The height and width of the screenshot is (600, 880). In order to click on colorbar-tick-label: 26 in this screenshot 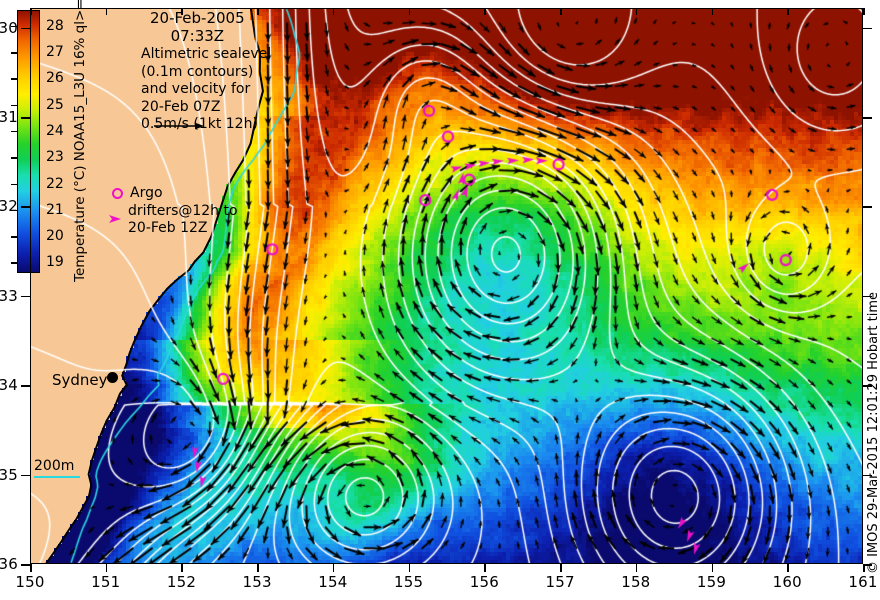, I will do `click(55, 78)`.